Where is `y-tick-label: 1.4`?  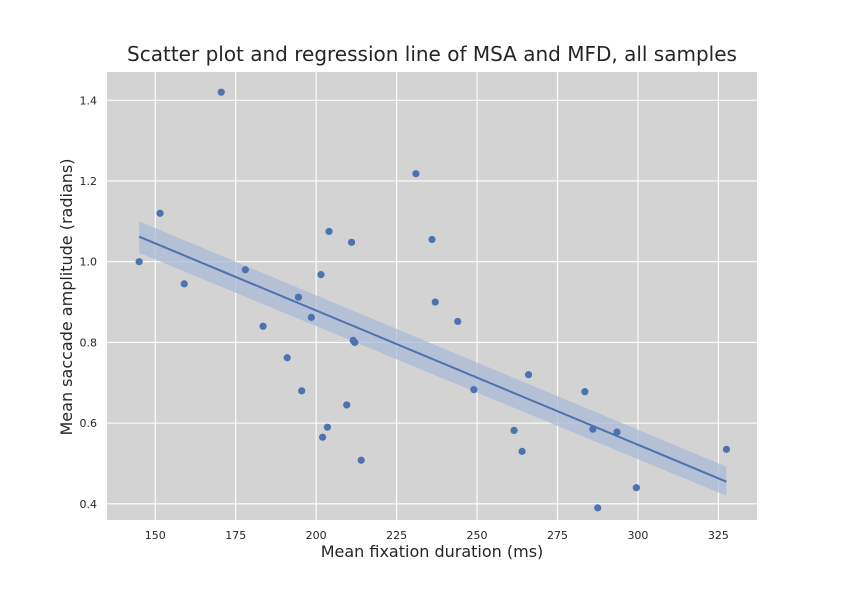 y-tick-label: 1.4 is located at coordinates (89, 100).